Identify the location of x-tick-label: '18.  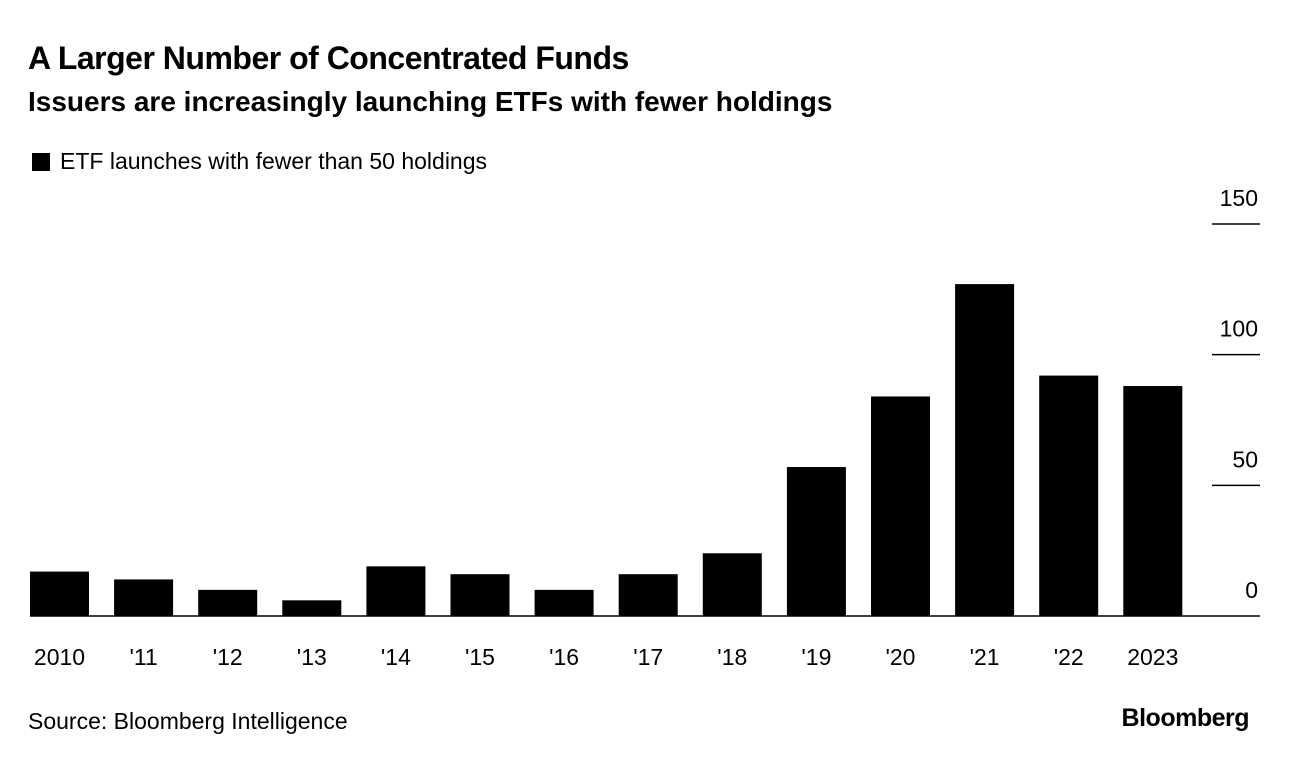
(732, 657).